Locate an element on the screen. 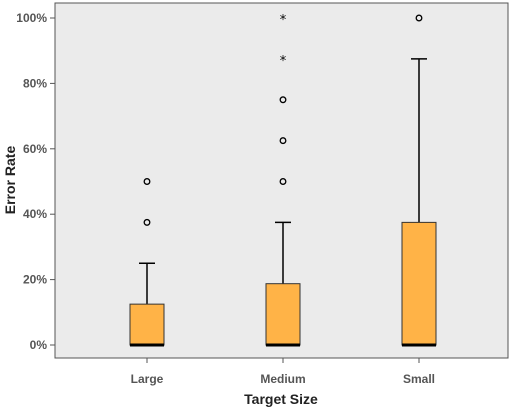 This screenshot has width=512, height=412. x-axis-title: Target Size is located at coordinates (281, 399).